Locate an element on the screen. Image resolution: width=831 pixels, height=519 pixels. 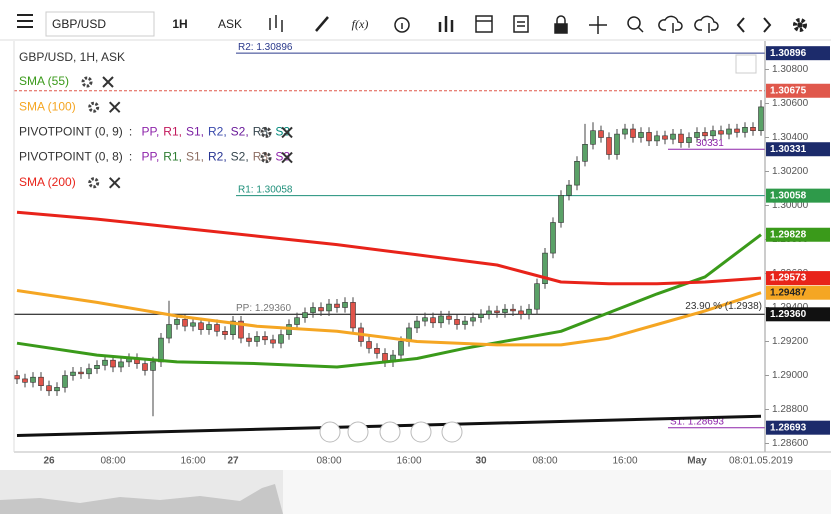
expand-button is located at coordinates (746, 64).